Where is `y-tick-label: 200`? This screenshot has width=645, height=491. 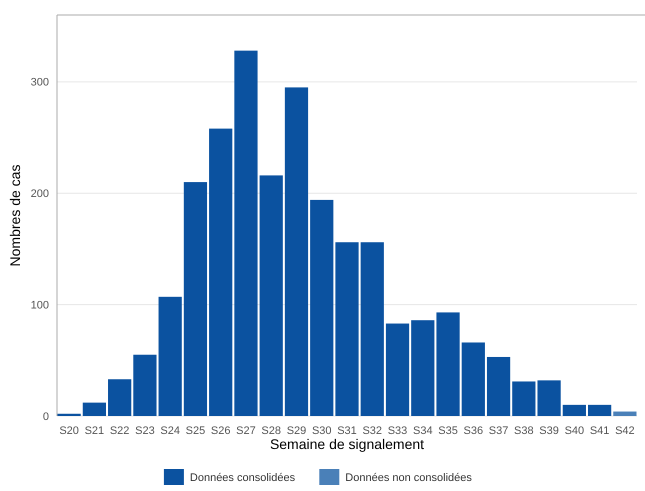 y-tick-label: 200 is located at coordinates (39, 194).